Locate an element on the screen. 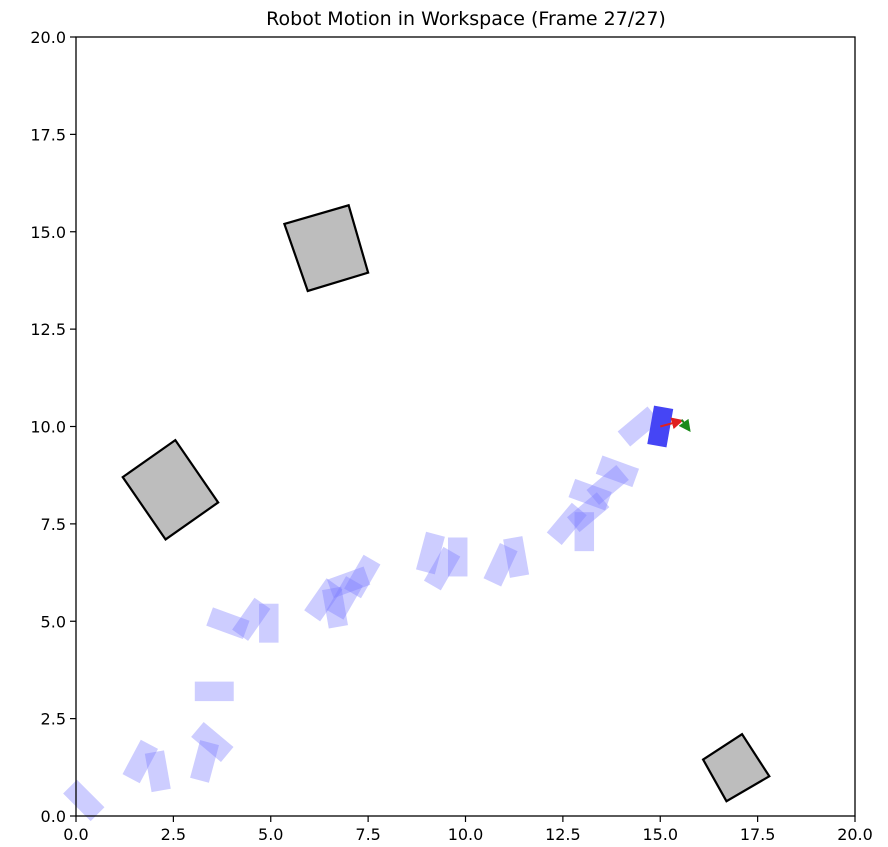 This screenshot has height=847, width=888. x-axis: 0.0 2.5 5.0 7.5 10.0 12.5 15.0 17.5 20.0 is located at coordinates (468, 830).